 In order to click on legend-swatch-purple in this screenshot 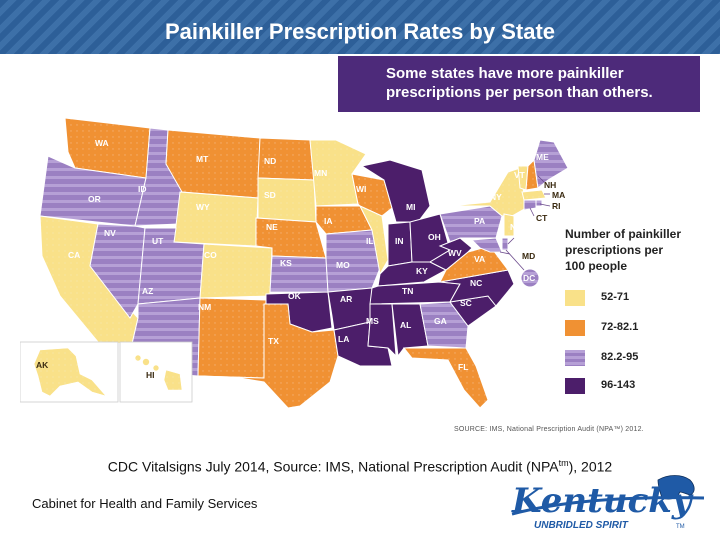, I will do `click(575, 358)`.